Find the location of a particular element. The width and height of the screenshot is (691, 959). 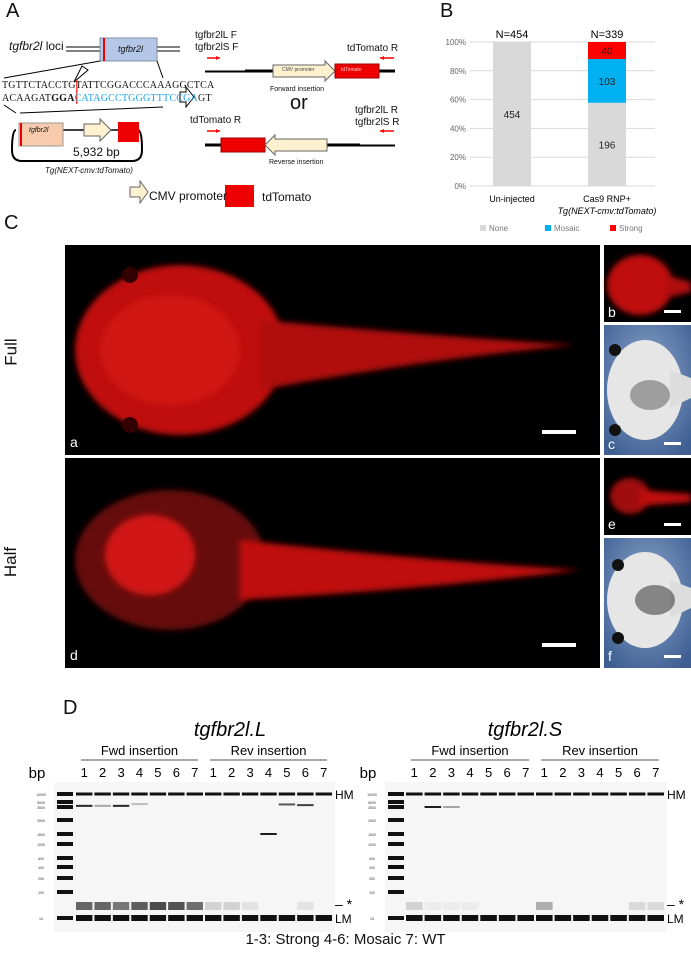

ladder-size-label: 5000 is located at coordinates (41, 803).